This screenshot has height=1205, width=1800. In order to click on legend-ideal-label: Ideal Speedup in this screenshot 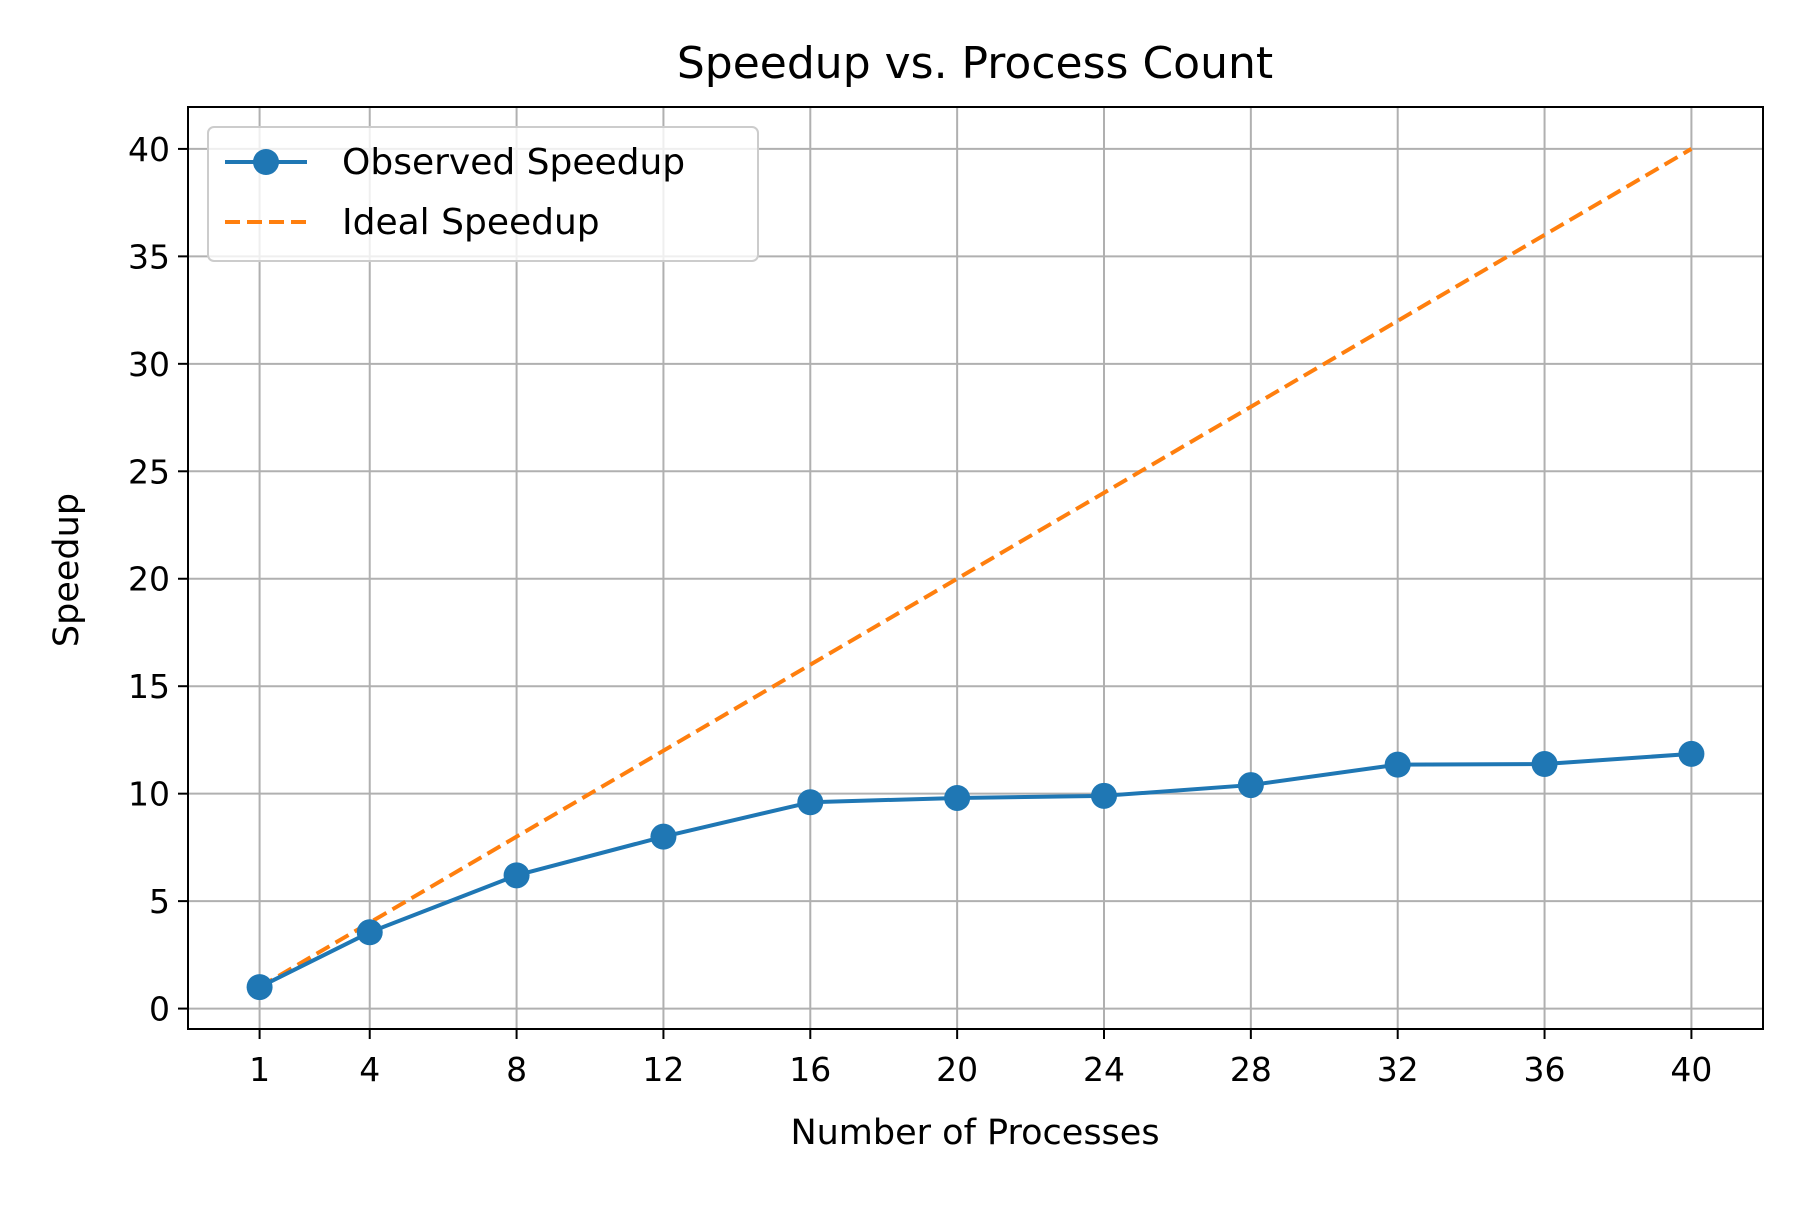, I will do `click(471, 222)`.